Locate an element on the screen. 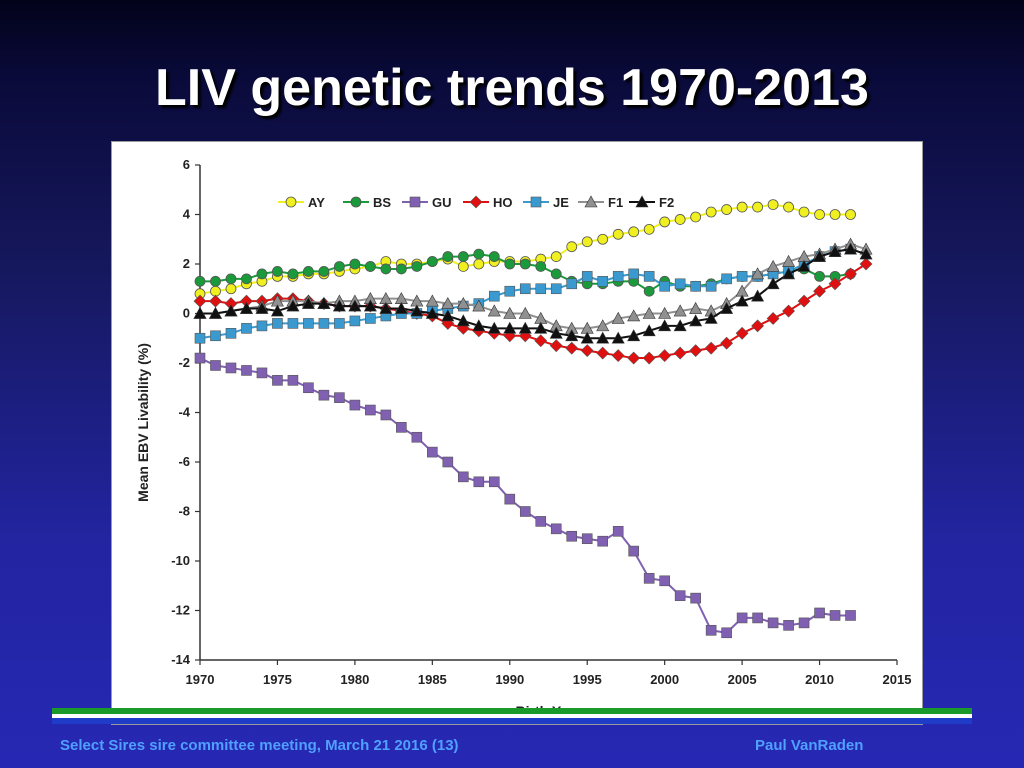 The width and height of the screenshot is (1024, 768). y-tick-label: -12 is located at coordinates (180, 610).